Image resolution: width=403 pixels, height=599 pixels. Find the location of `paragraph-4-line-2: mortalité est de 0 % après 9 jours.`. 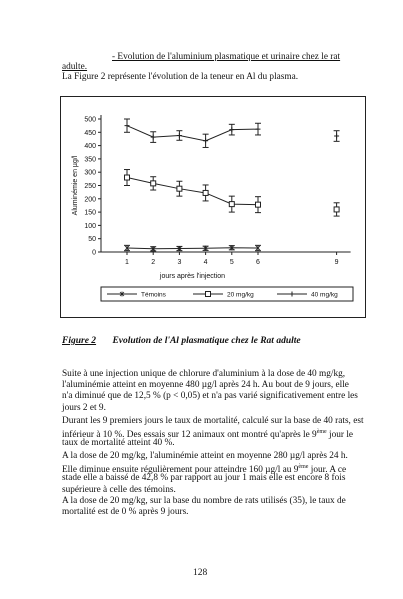

paragraph-4-line-2: mortalité est de 0 % après 9 jours. is located at coordinates (125, 512).